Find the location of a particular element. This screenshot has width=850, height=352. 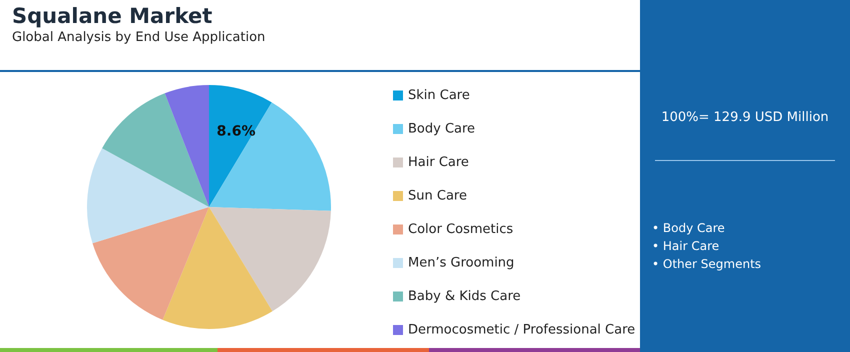

text: • Body Care is located at coordinates (689, 228).